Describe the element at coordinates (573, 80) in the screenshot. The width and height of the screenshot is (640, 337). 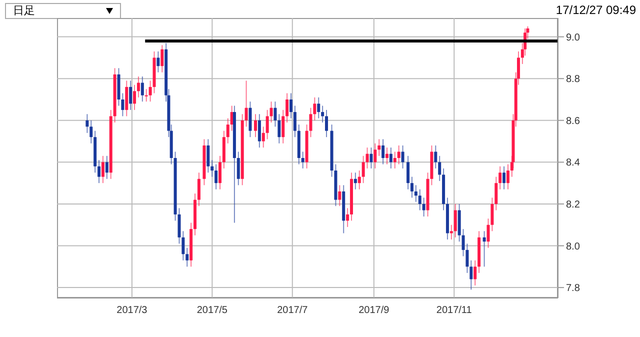
I see `y-tick-label: 8.8` at that location.